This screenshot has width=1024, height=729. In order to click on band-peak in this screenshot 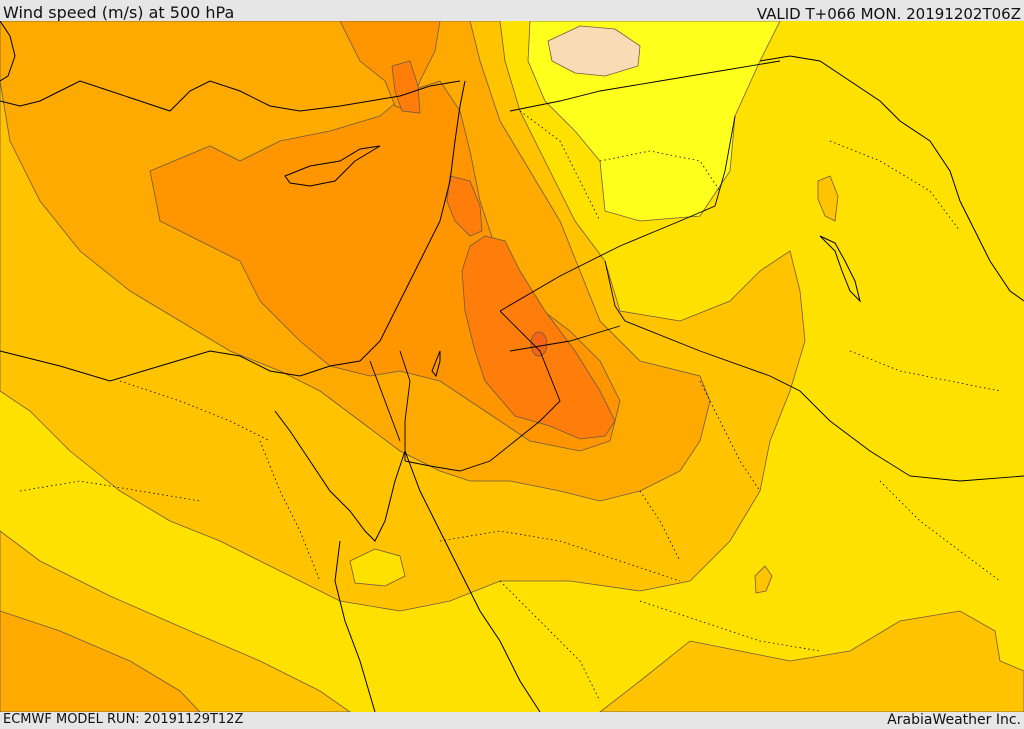, I will do `click(539, 344)`.